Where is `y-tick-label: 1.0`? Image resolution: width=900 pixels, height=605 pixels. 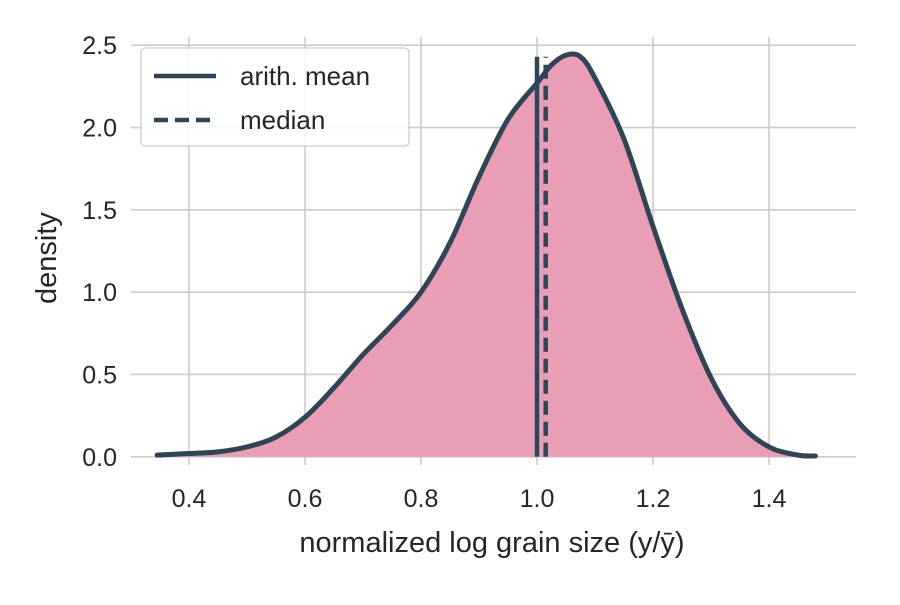 y-tick-label: 1.0 is located at coordinates (99, 293).